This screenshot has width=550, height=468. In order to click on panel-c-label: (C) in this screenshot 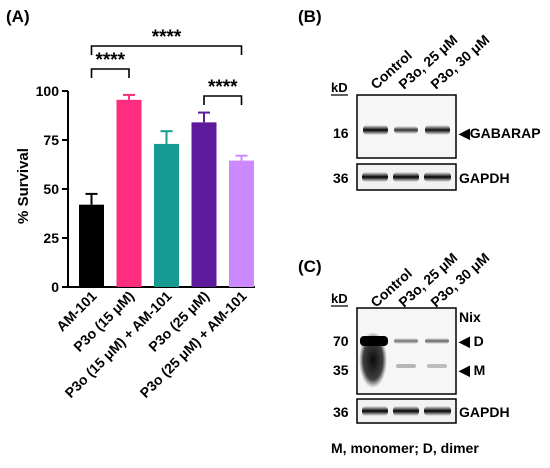, I will do `click(310, 266)`.